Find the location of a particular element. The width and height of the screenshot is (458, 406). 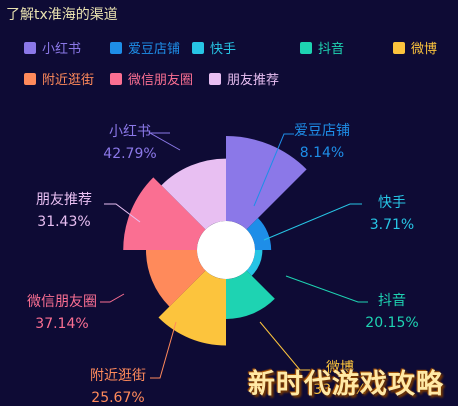

legend-item: 快手 is located at coordinates (214, 47).